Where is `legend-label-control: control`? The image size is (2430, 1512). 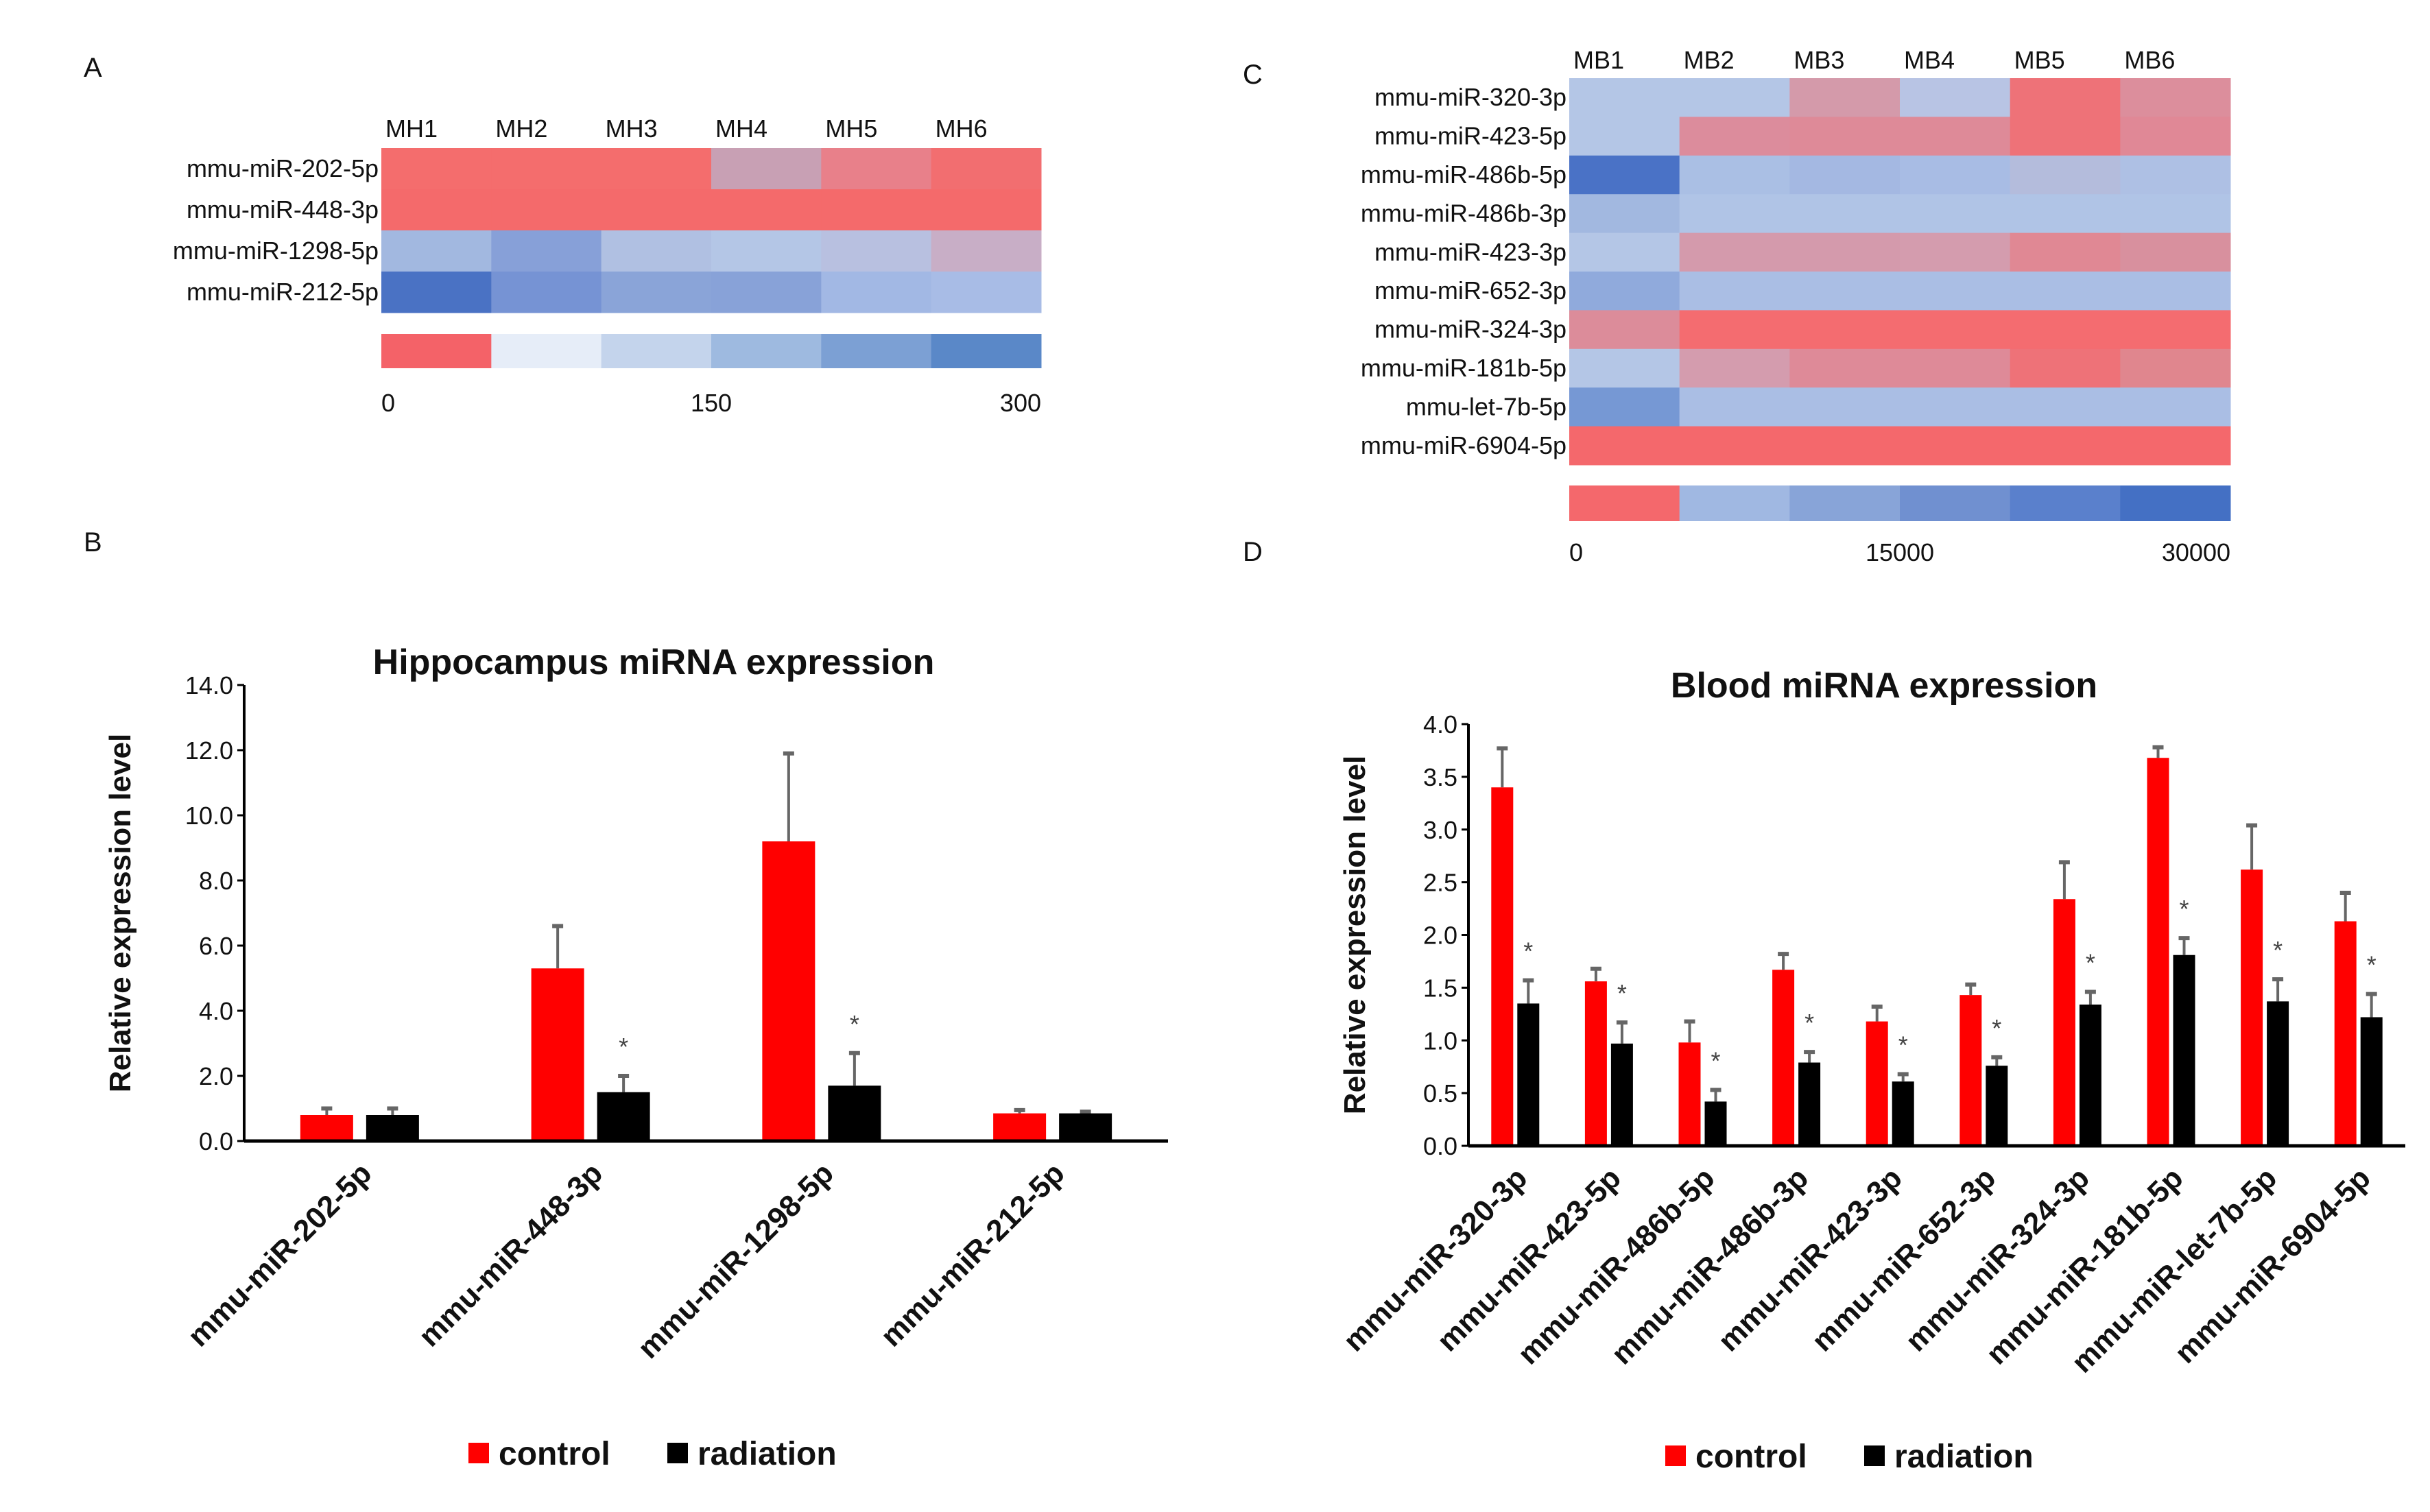
legend-label-control: control is located at coordinates (1751, 1457).